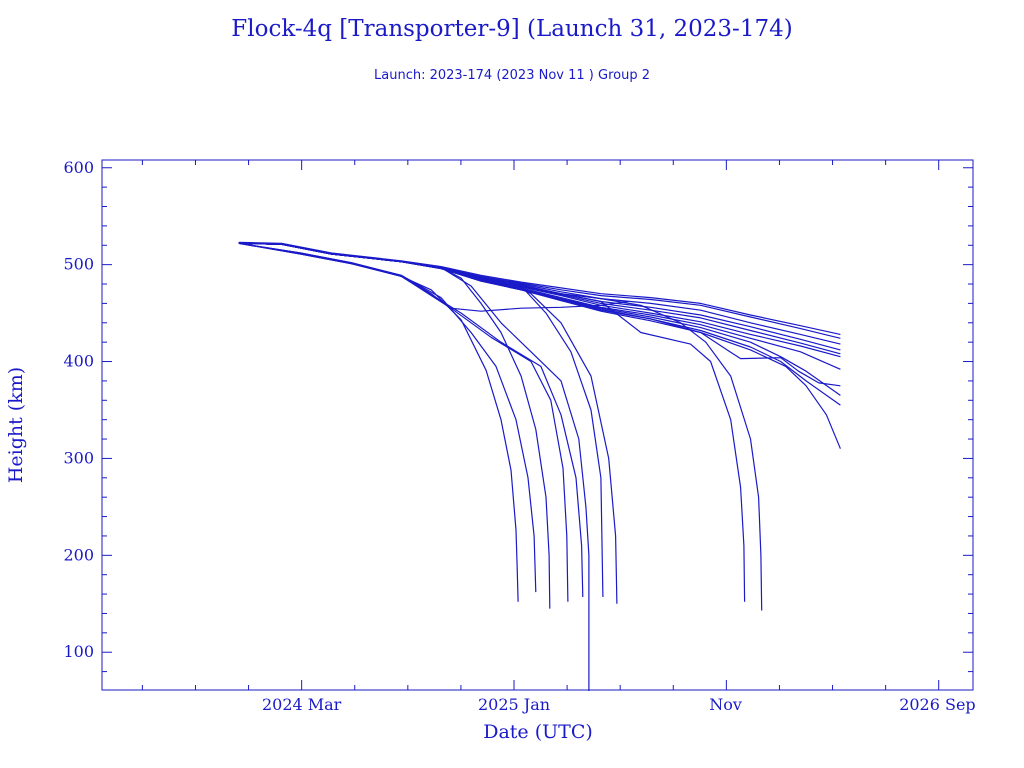 Image resolution: width=1024 pixels, height=768 pixels. I want to click on series-line-decay-b, so click(387, 417).